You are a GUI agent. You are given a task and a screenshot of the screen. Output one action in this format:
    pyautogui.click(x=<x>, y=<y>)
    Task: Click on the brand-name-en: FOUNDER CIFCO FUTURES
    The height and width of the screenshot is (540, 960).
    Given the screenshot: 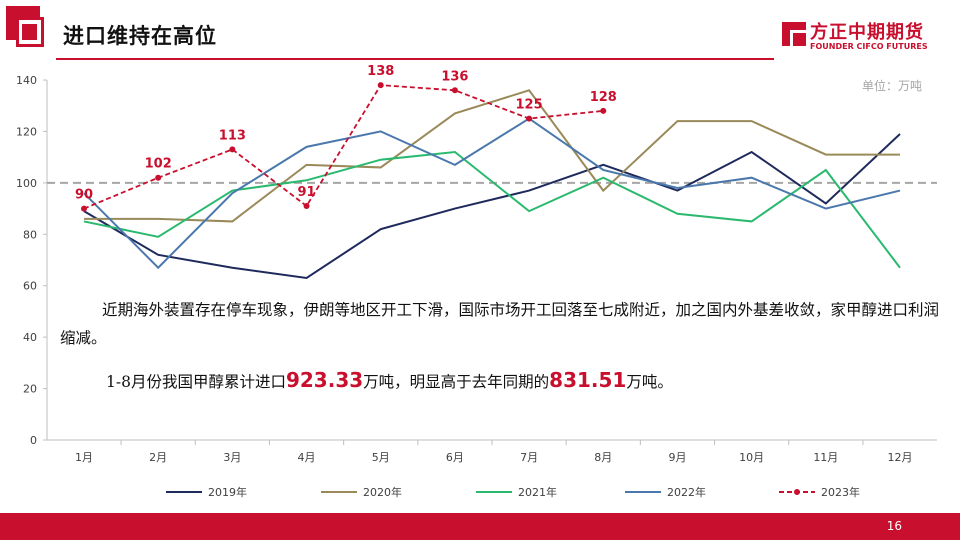 What is the action you would take?
    pyautogui.click(x=869, y=46)
    